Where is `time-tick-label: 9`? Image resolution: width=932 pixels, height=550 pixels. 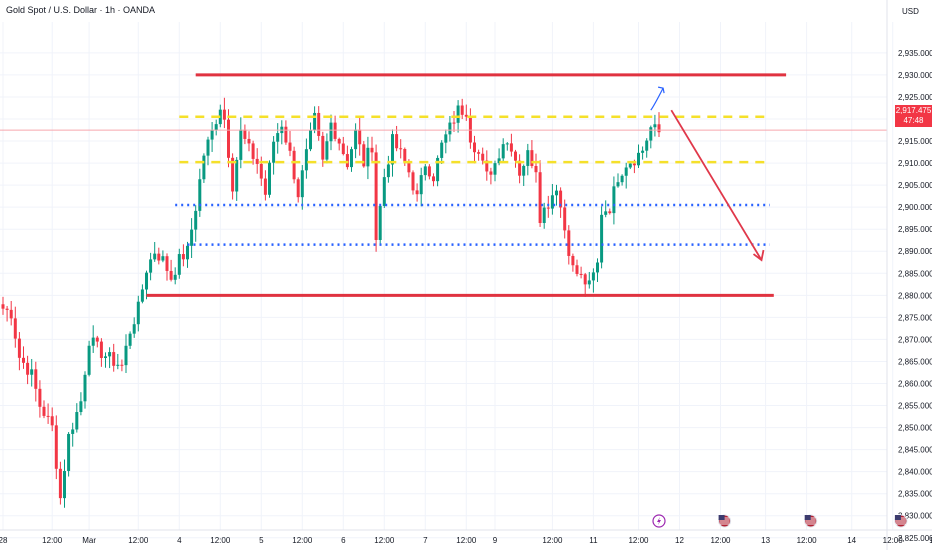 time-tick-label: 9 is located at coordinates (495, 540).